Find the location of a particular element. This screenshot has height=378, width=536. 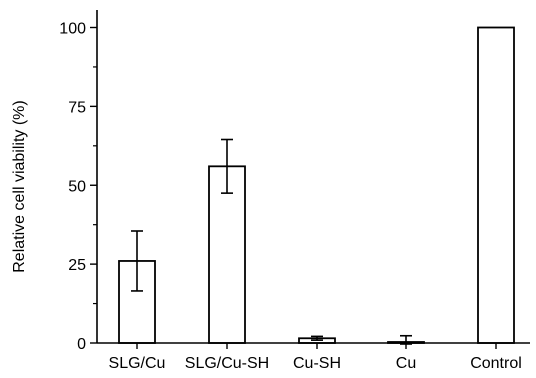

y-tick-label: 0 is located at coordinates (81, 344).